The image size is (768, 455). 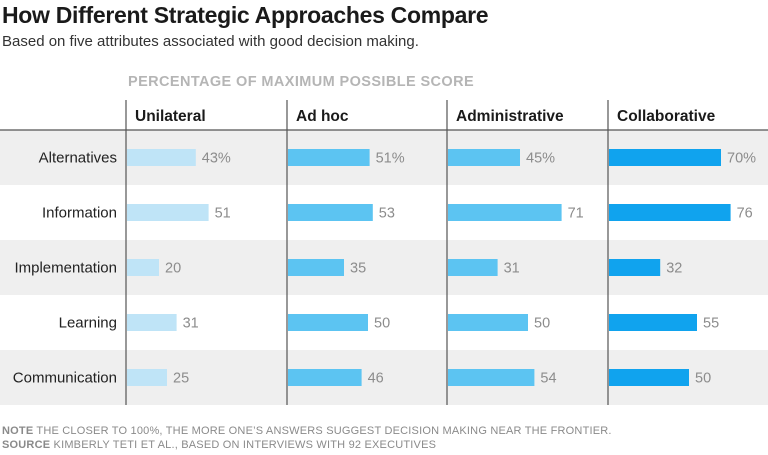 I want to click on category-label-communication: Communication, so click(x=65, y=378).